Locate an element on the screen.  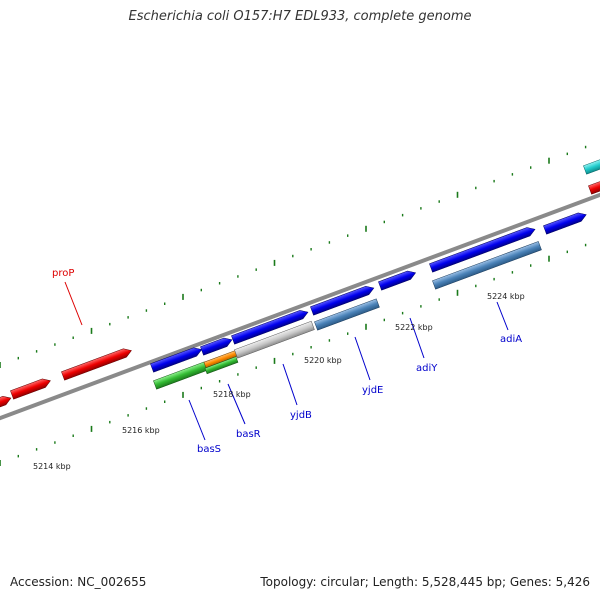
scale-label: 5224 kbp is located at coordinates (506, 296).